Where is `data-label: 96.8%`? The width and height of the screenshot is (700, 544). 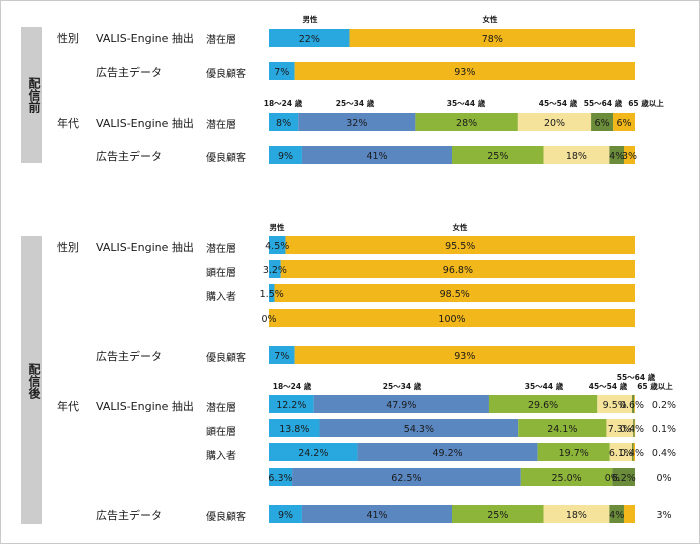 data-label: 96.8% is located at coordinates (458, 270).